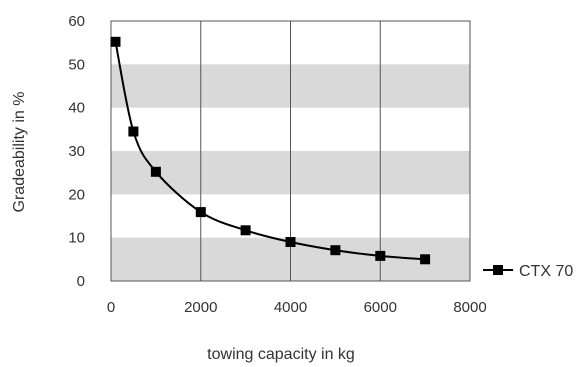 Image resolution: width=577 pixels, height=367 pixels. I want to click on x-tick-label: 6000, so click(380, 307).